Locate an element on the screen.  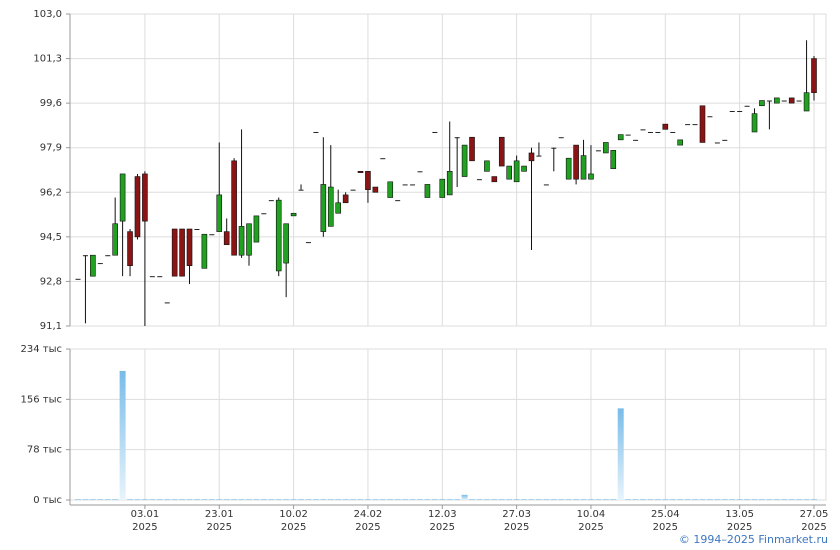
x-tick-label: 27.03 2025 is located at coordinates (516, 521).